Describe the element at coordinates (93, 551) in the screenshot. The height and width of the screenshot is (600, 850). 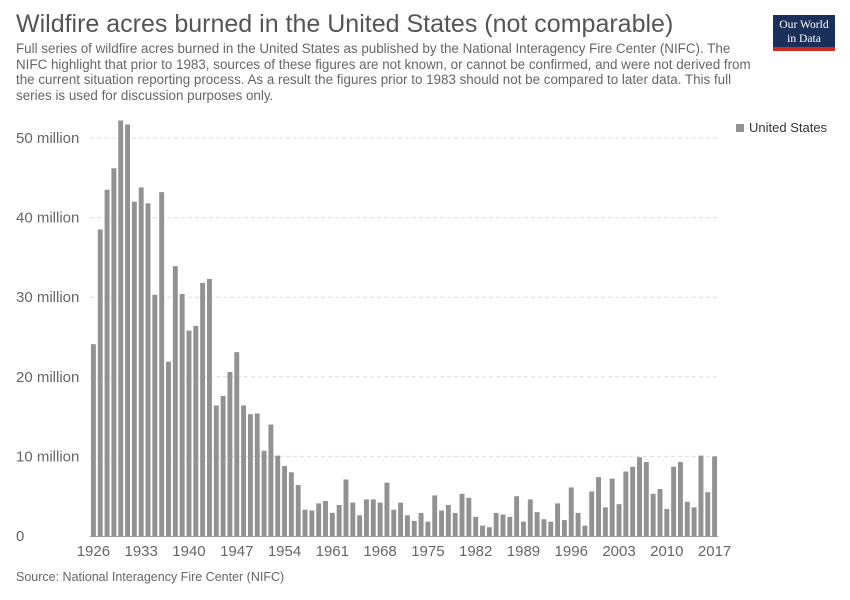
I see `x-tick-label: 1926` at that location.